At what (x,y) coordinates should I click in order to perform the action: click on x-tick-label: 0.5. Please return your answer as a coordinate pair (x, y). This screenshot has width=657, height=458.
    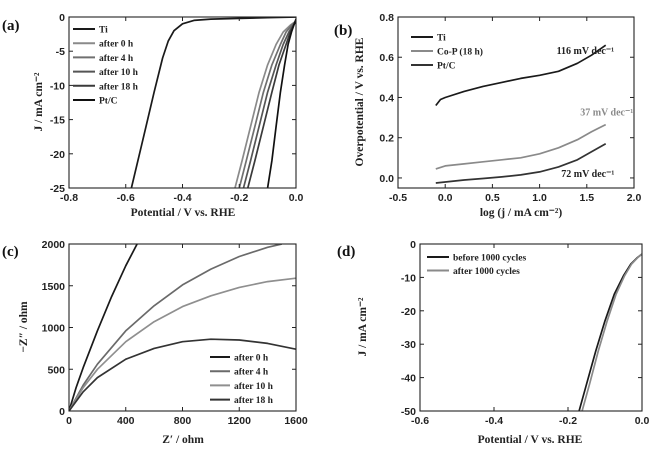
    Looking at the image, I should click on (492, 198).